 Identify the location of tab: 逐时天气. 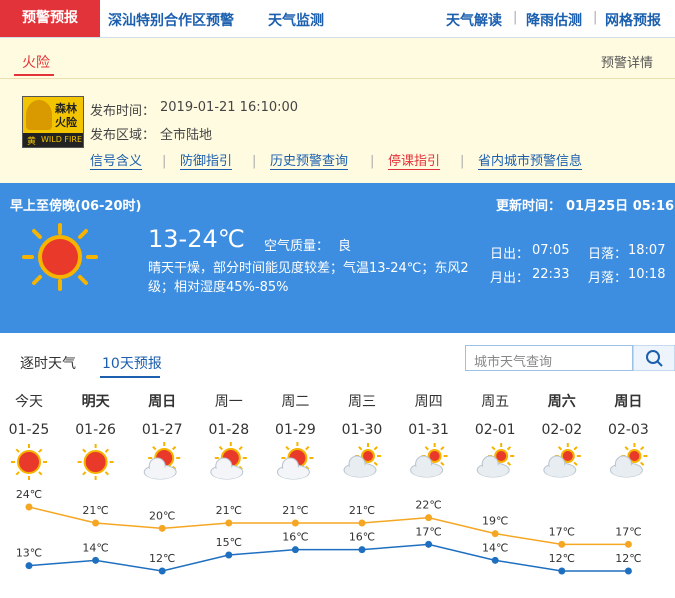
(48, 364).